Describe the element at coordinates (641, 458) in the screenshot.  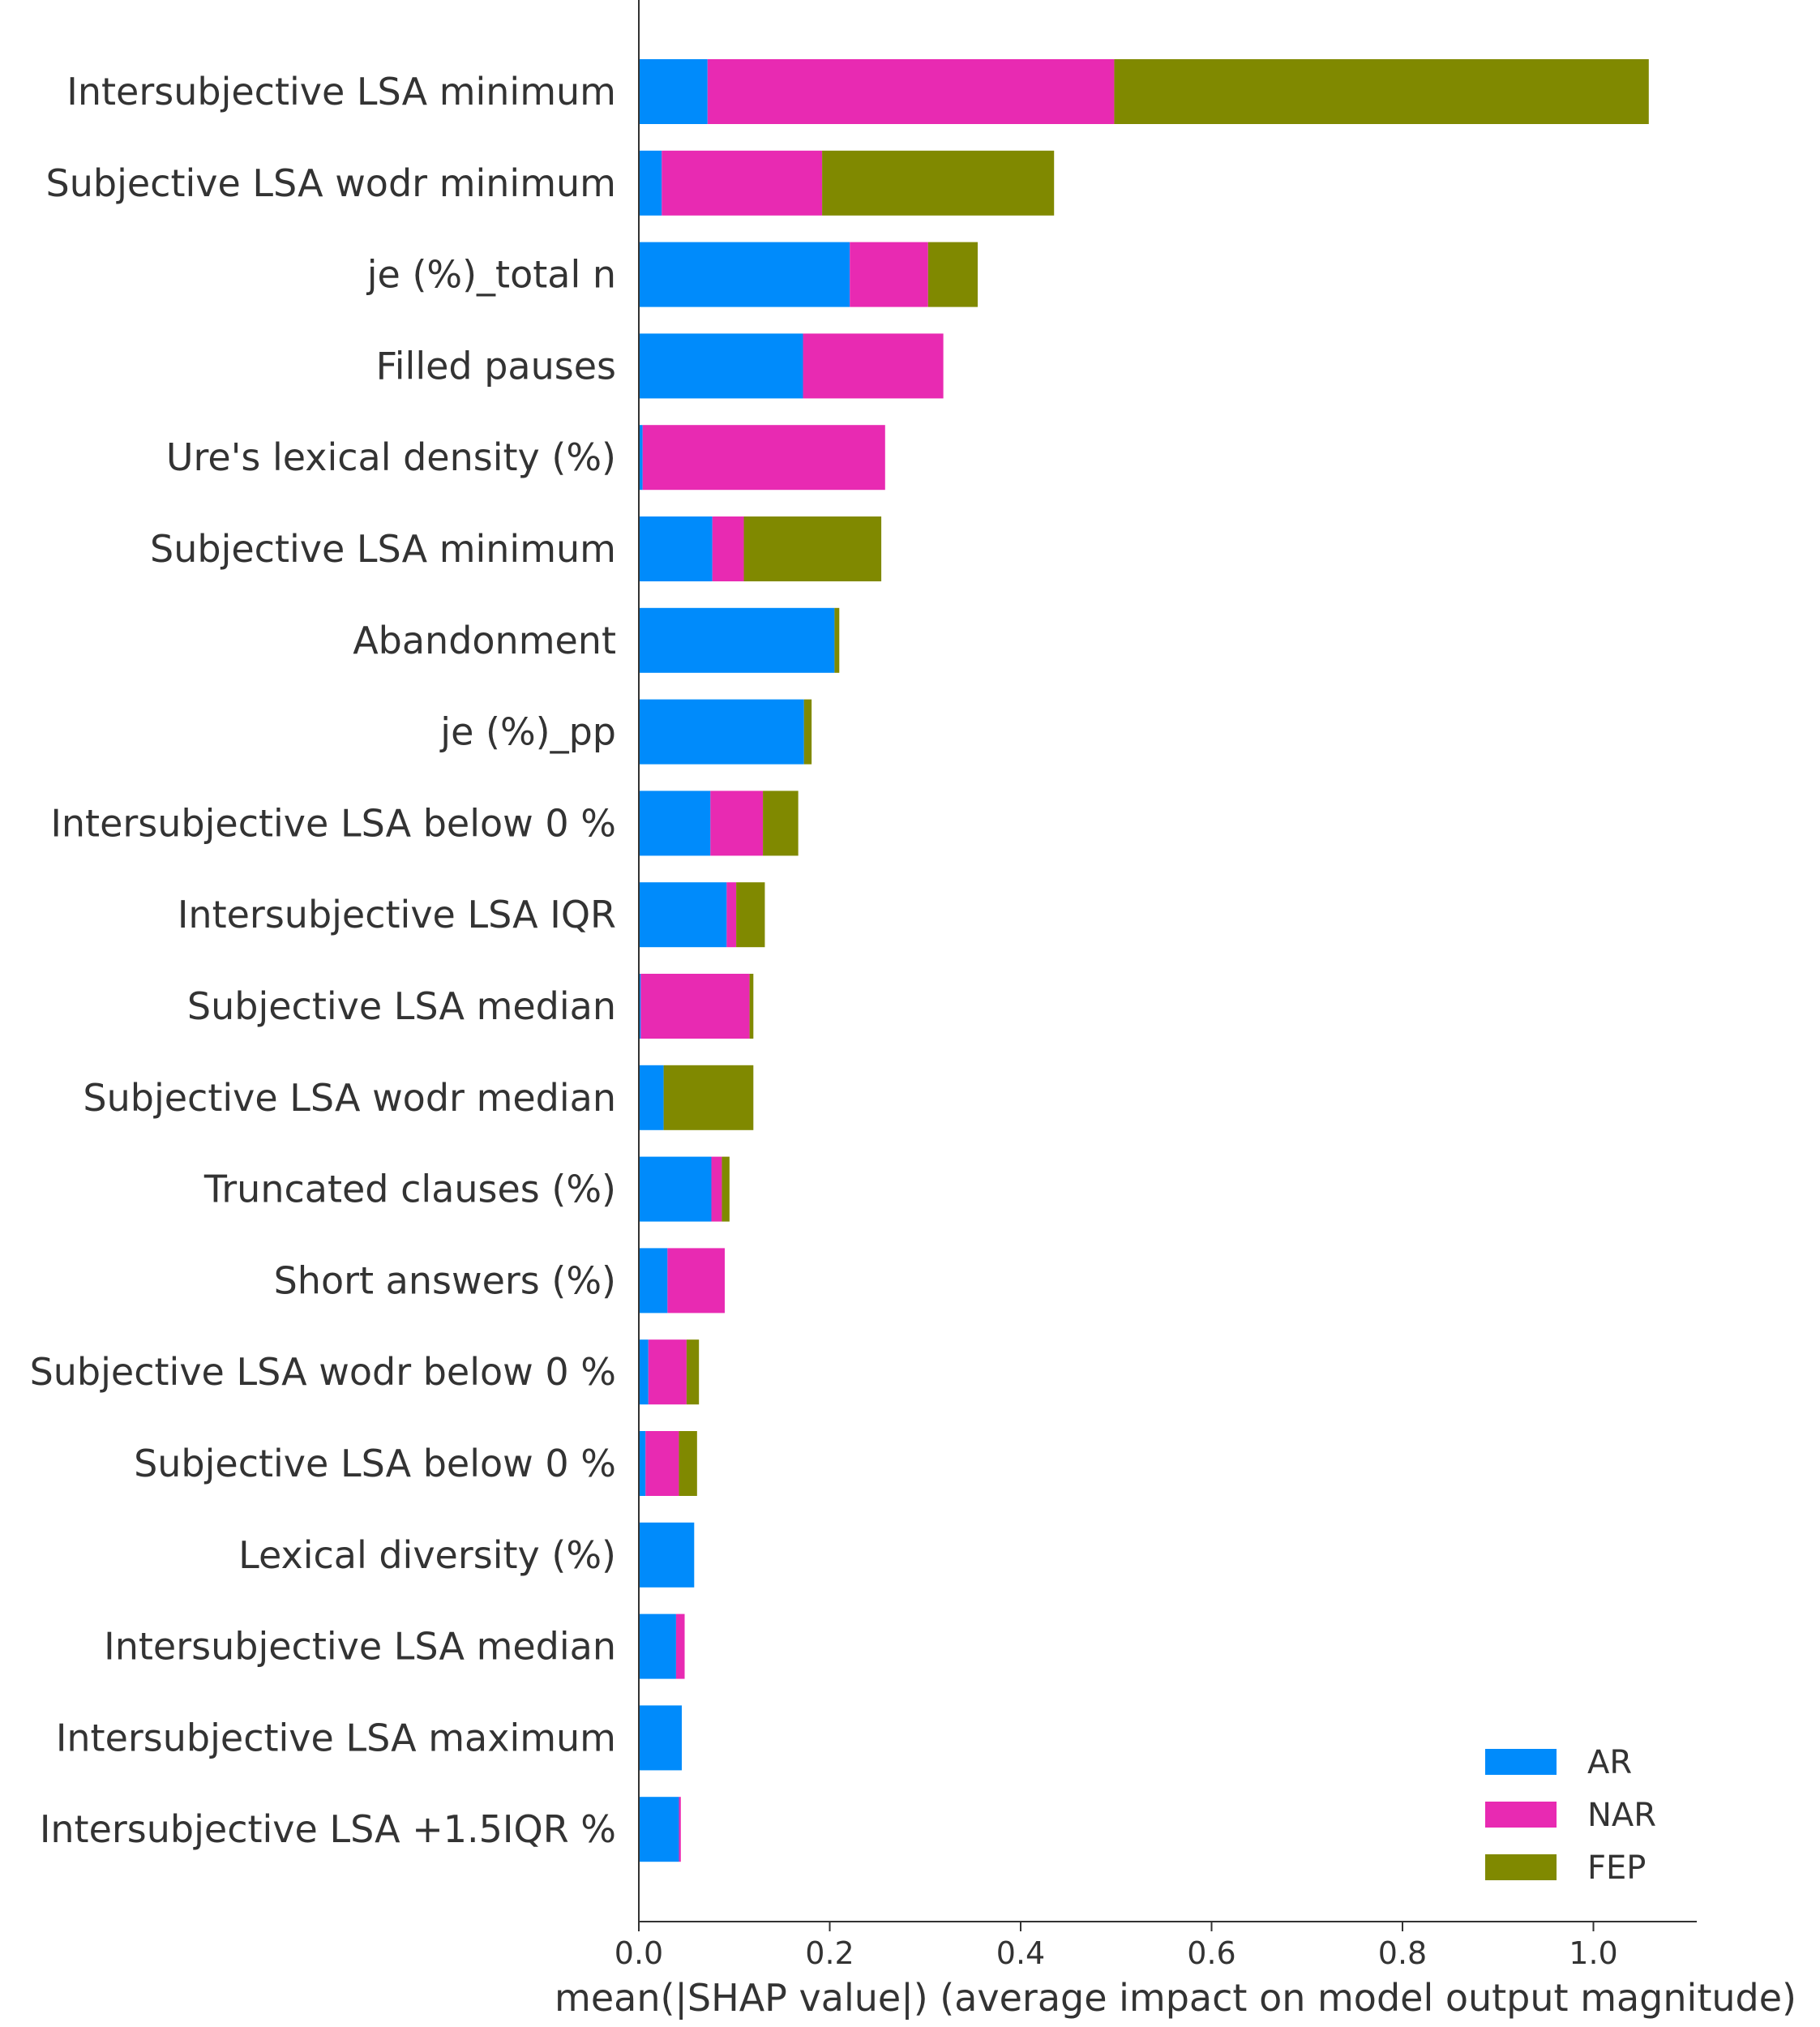
I see `bar-ar-ure-s-lexical-density` at that location.